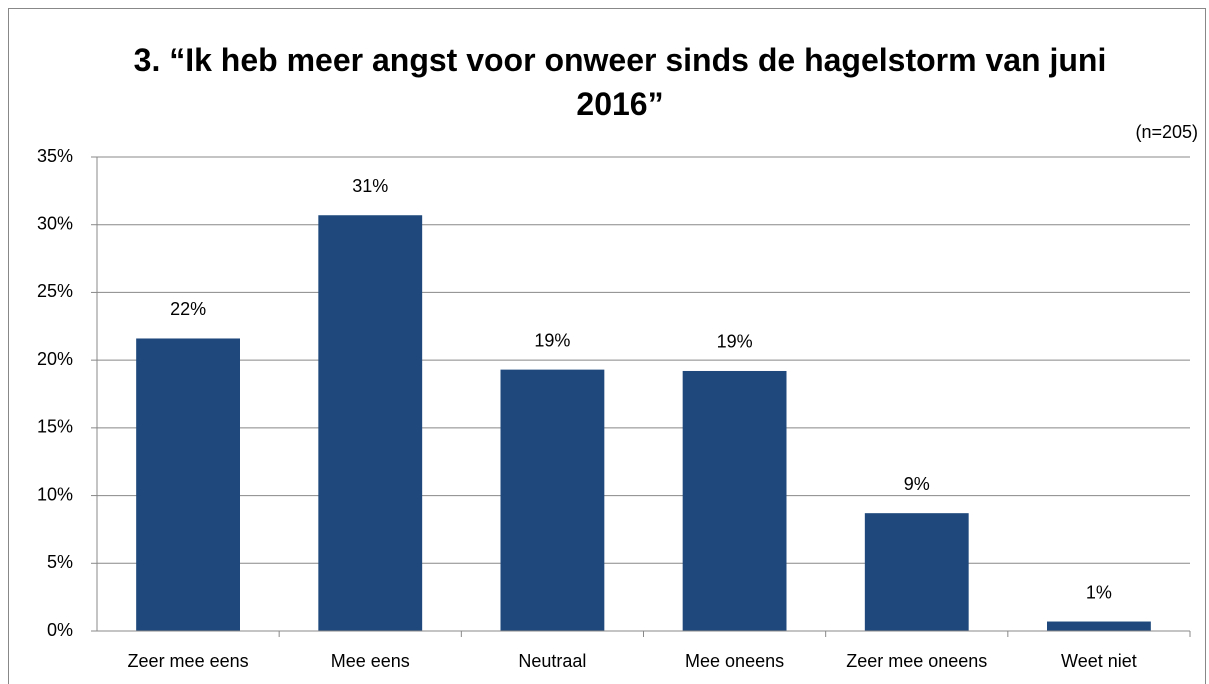 This screenshot has width=1209, height=684. I want to click on x-tick-label: Zeer mee oneens, so click(916, 661).